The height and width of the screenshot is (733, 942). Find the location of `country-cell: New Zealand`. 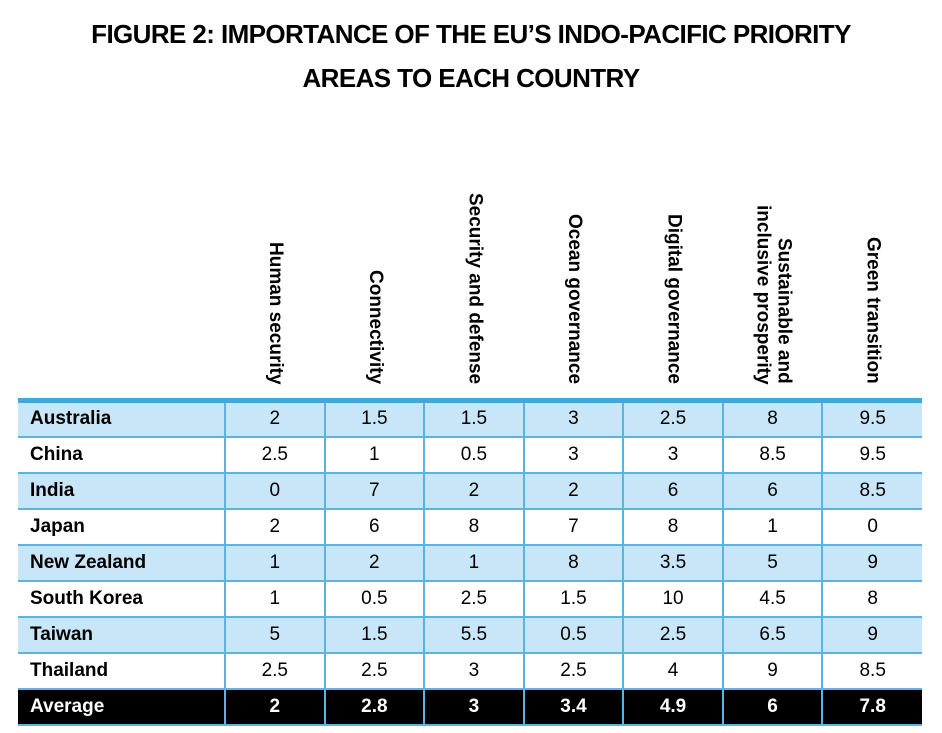

country-cell: New Zealand is located at coordinates (121, 563).